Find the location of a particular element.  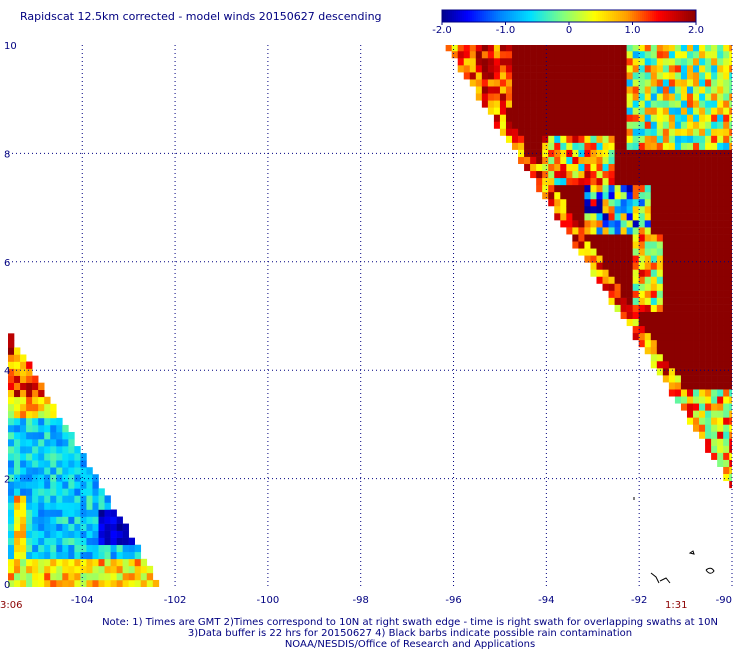

x-tick-label: -92 is located at coordinates (639, 600).